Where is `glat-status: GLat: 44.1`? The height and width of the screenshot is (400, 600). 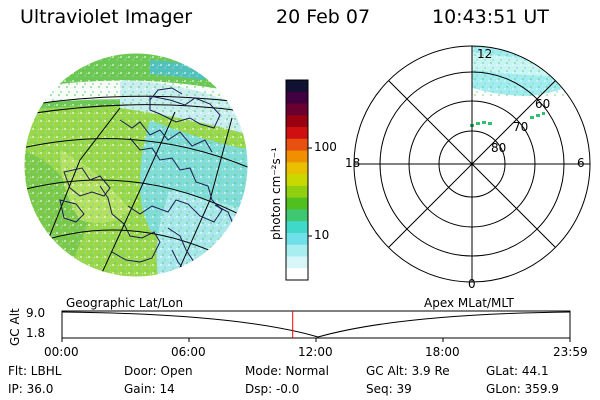
glat-status: GLat: 44.1 is located at coordinates (517, 371).